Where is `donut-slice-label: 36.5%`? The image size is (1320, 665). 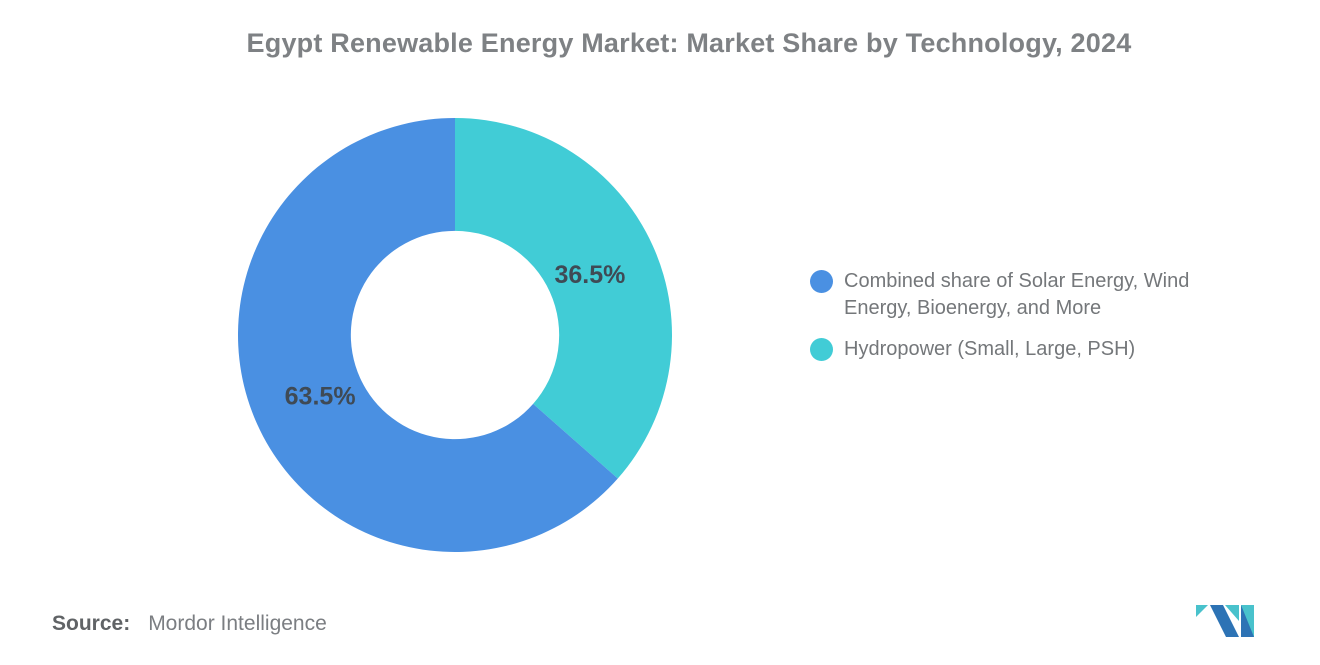
donut-slice-label: 36.5% is located at coordinates (589, 275).